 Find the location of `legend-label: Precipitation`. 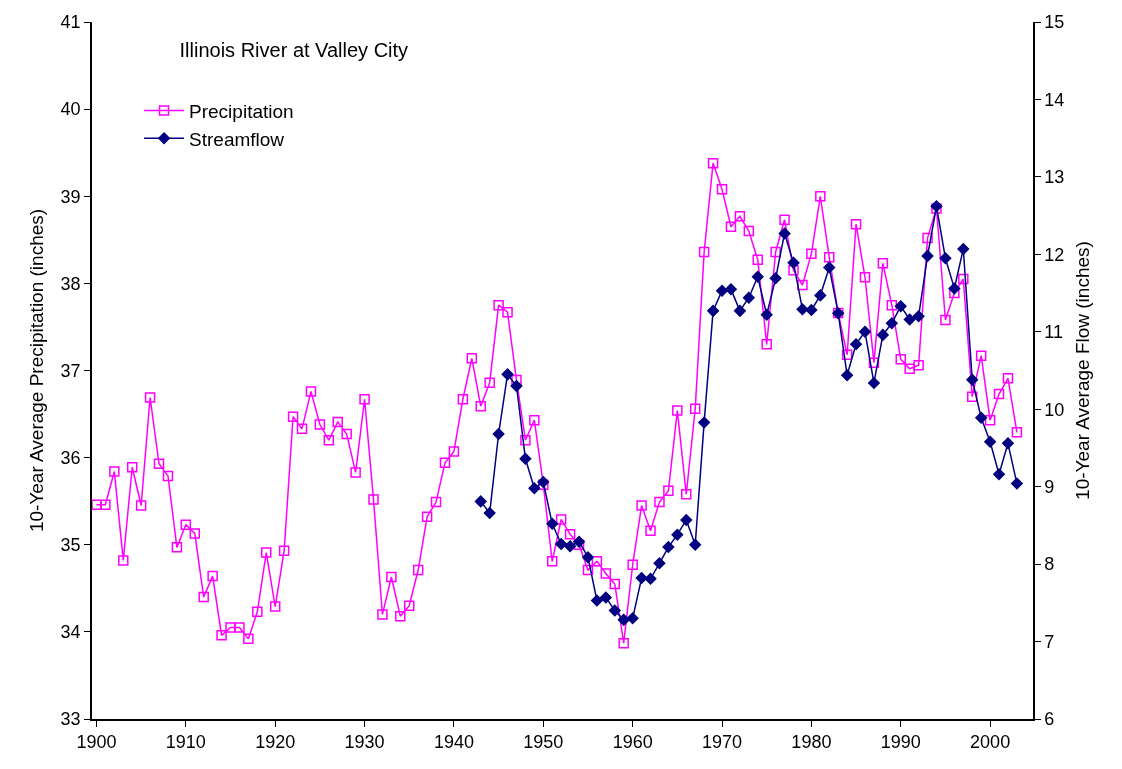

legend-label: Precipitation is located at coordinates (241, 111).